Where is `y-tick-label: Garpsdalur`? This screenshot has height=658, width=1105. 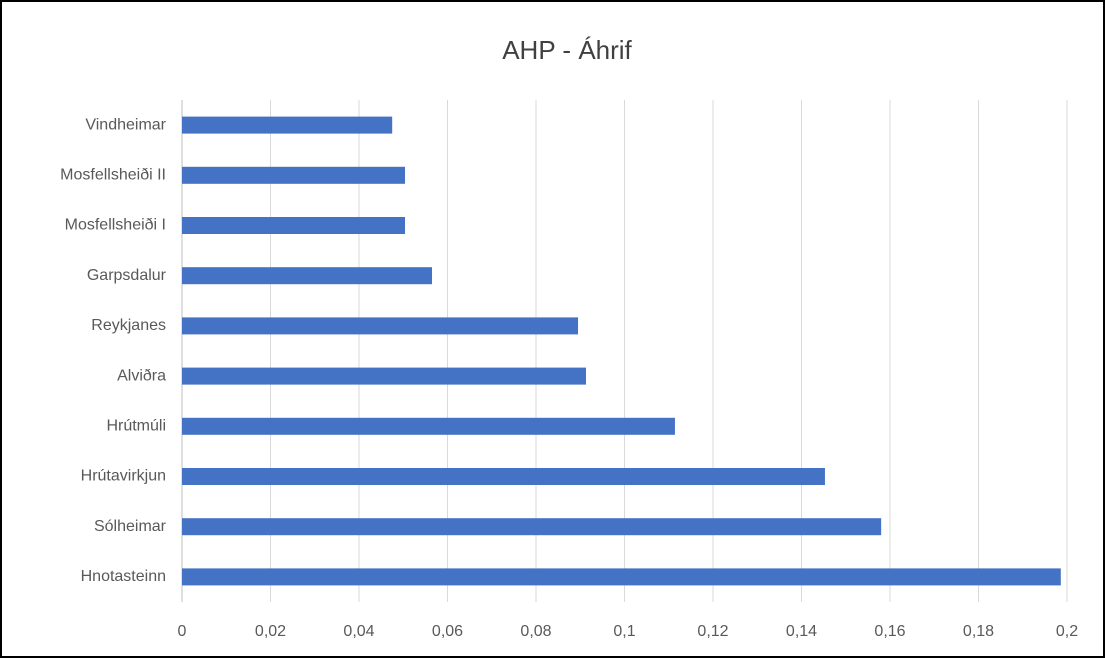 y-tick-label: Garpsdalur is located at coordinates (127, 275).